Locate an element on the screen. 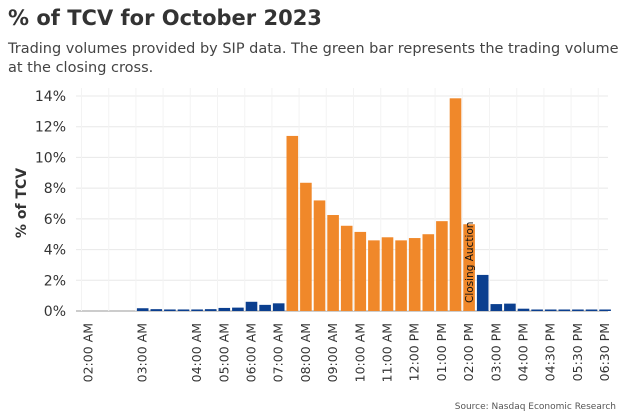 The height and width of the screenshot is (416, 624). y-tick-label: 0% is located at coordinates (55, 312).